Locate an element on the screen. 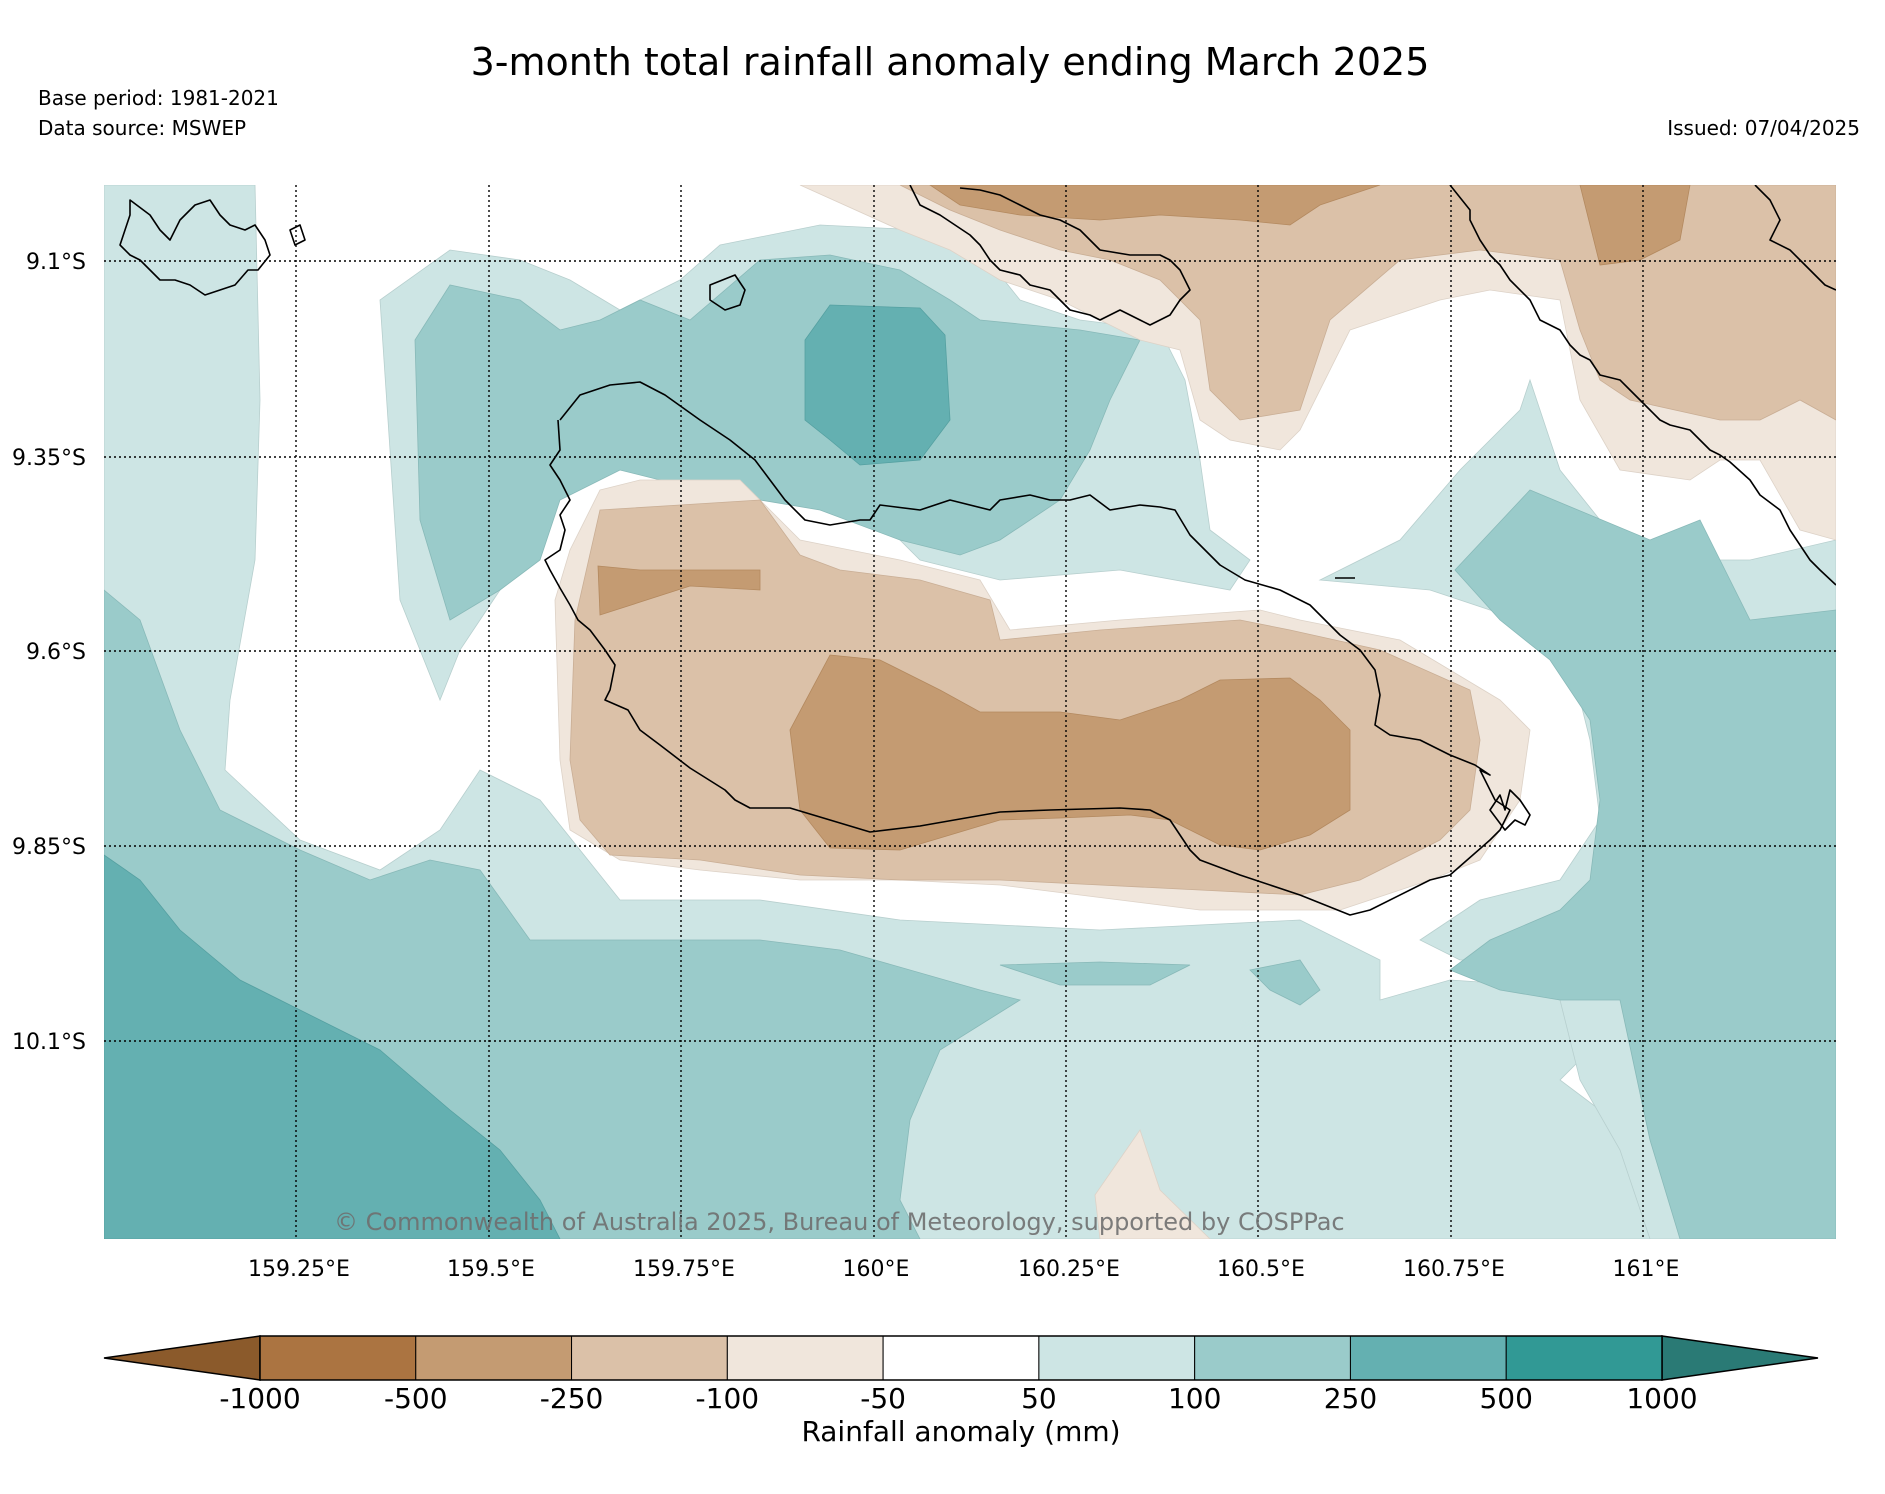 This screenshot has width=1885, height=1494. coastline-malaita is located at coordinates (1642, 385).